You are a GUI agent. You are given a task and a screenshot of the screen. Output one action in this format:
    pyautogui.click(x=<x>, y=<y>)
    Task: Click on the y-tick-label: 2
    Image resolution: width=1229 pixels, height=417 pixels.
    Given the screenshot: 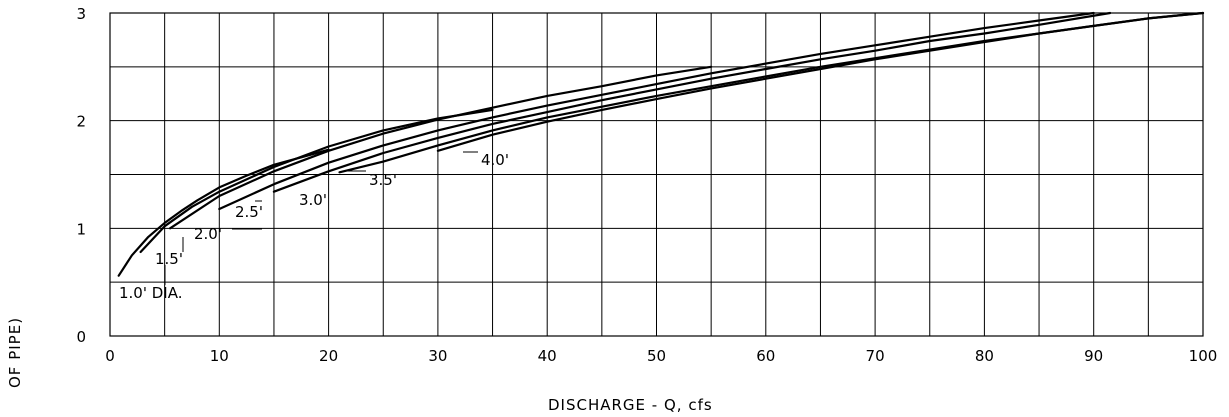 What is the action you would take?
    pyautogui.click(x=81, y=122)
    